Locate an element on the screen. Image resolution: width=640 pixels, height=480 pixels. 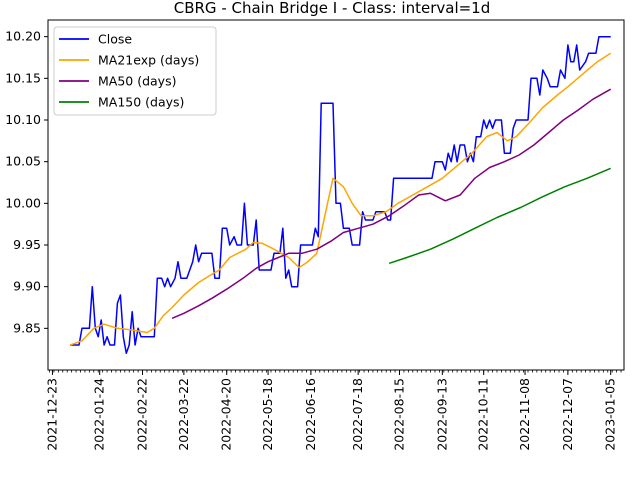
x-tick-label: 2022-12-07 is located at coordinates (567, 414).